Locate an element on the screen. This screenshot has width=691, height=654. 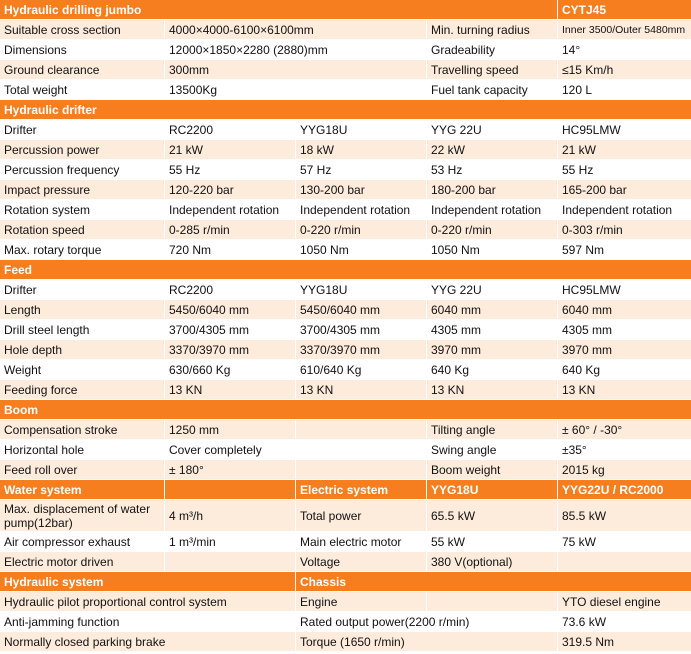
section-header: Hydraulic drifter is located at coordinates (345, 109).